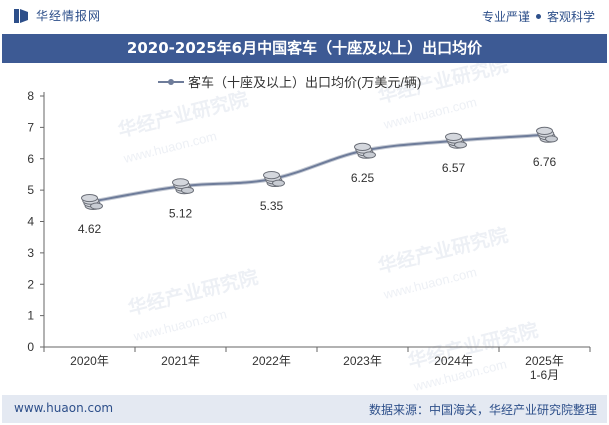  What do you see at coordinates (454, 168) in the screenshot?
I see `data-label: 6.57` at bounding box center [454, 168].